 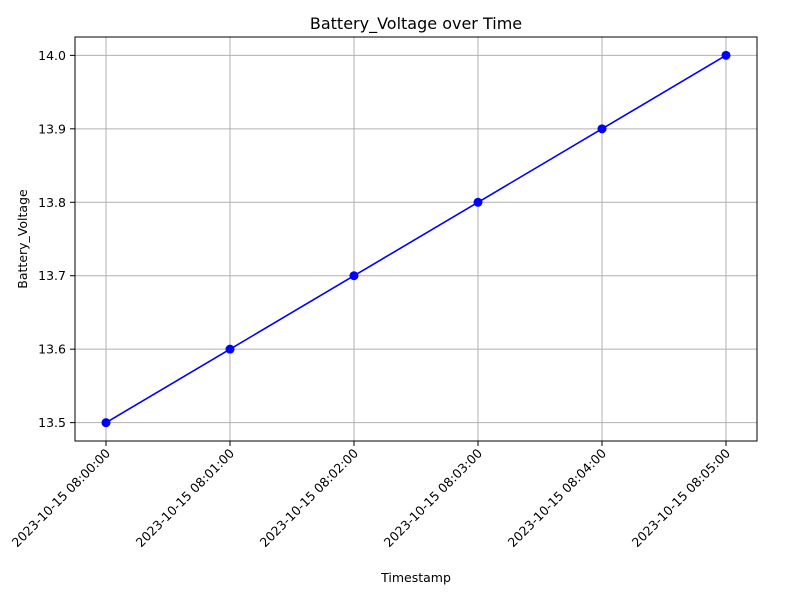 I want to click on y-tick-label: 13.9, so click(x=52, y=128).